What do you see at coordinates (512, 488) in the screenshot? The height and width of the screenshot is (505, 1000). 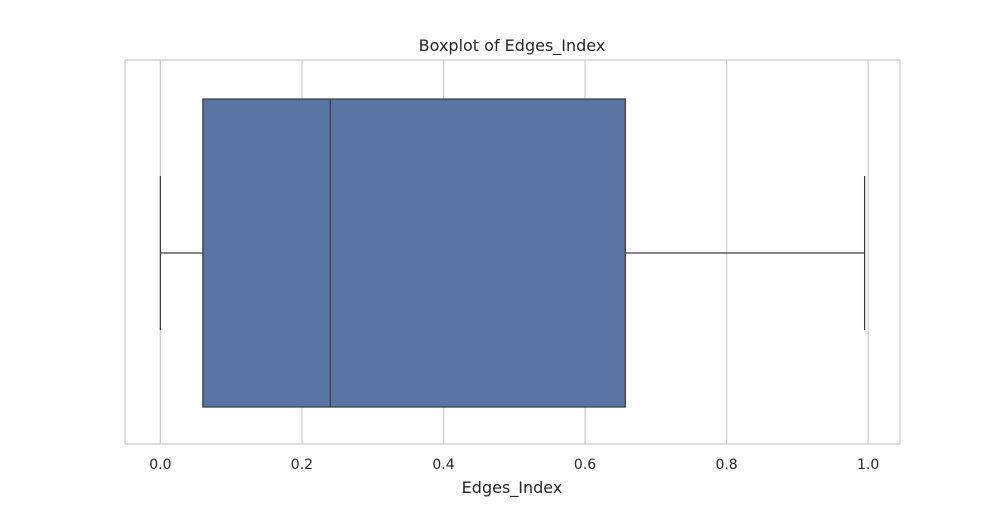 I see `x-axis-label: Edges_Index` at bounding box center [512, 488].